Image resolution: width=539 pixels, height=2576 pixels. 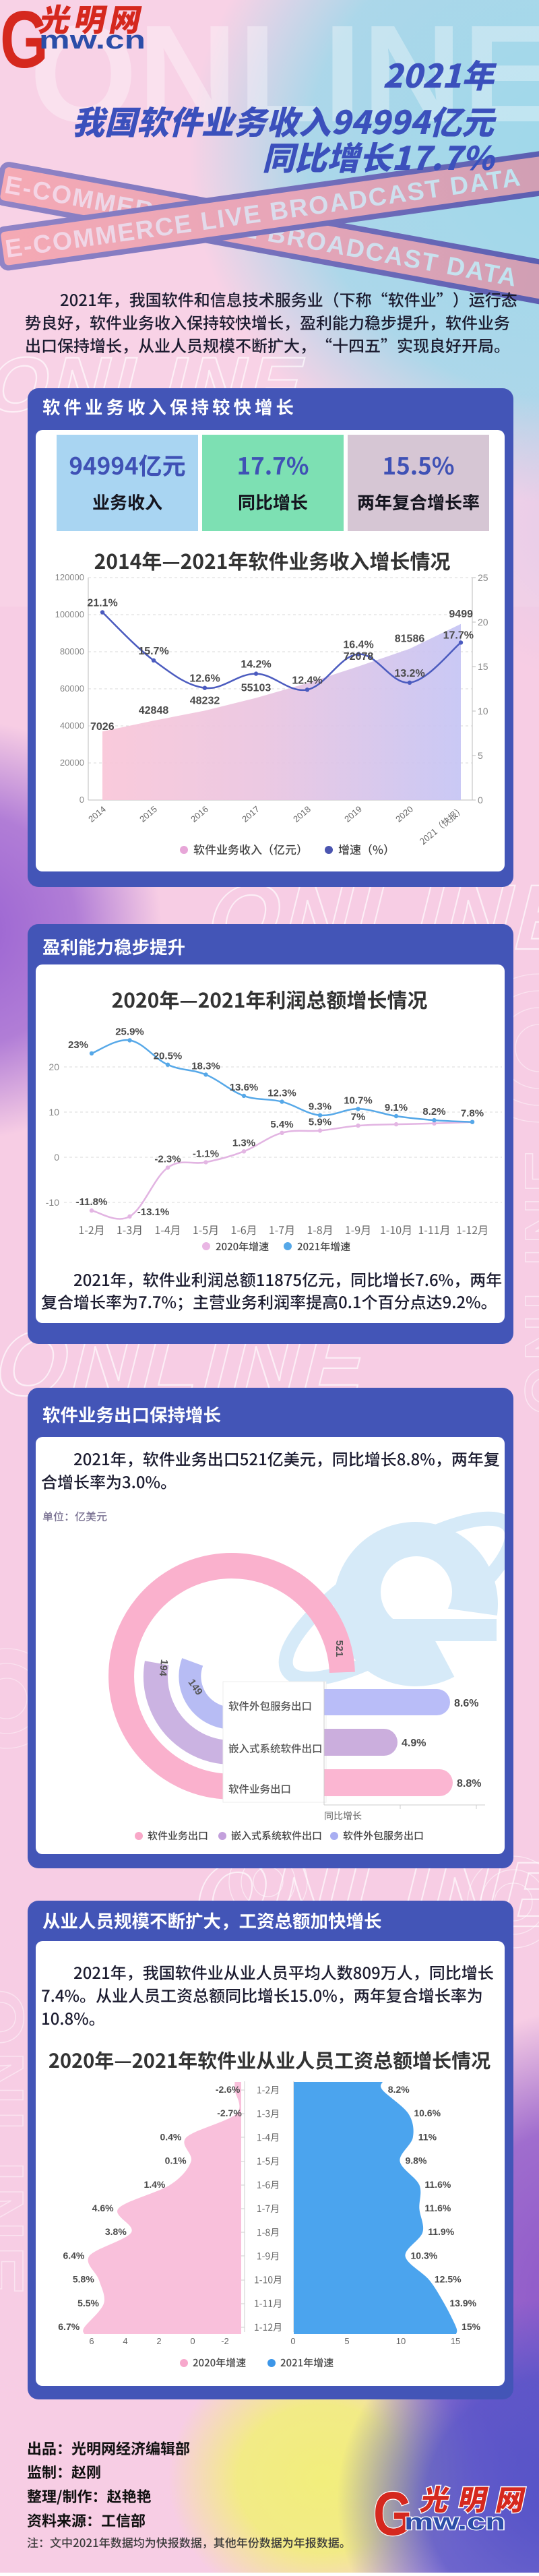 I want to click on svg-text: 0.4%, so click(x=170, y=2137).